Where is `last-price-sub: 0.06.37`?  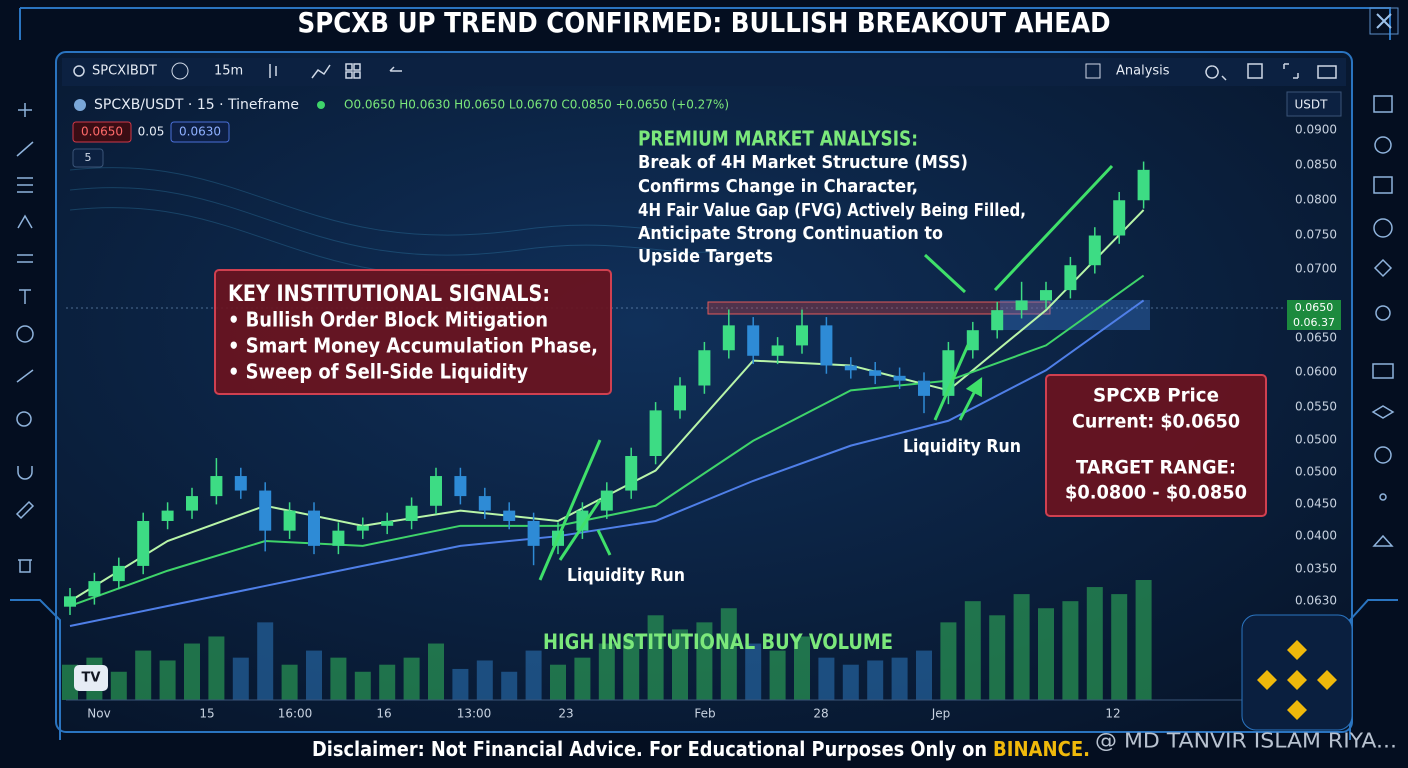
last-price-sub: 0.06.37 is located at coordinates (1314, 322).